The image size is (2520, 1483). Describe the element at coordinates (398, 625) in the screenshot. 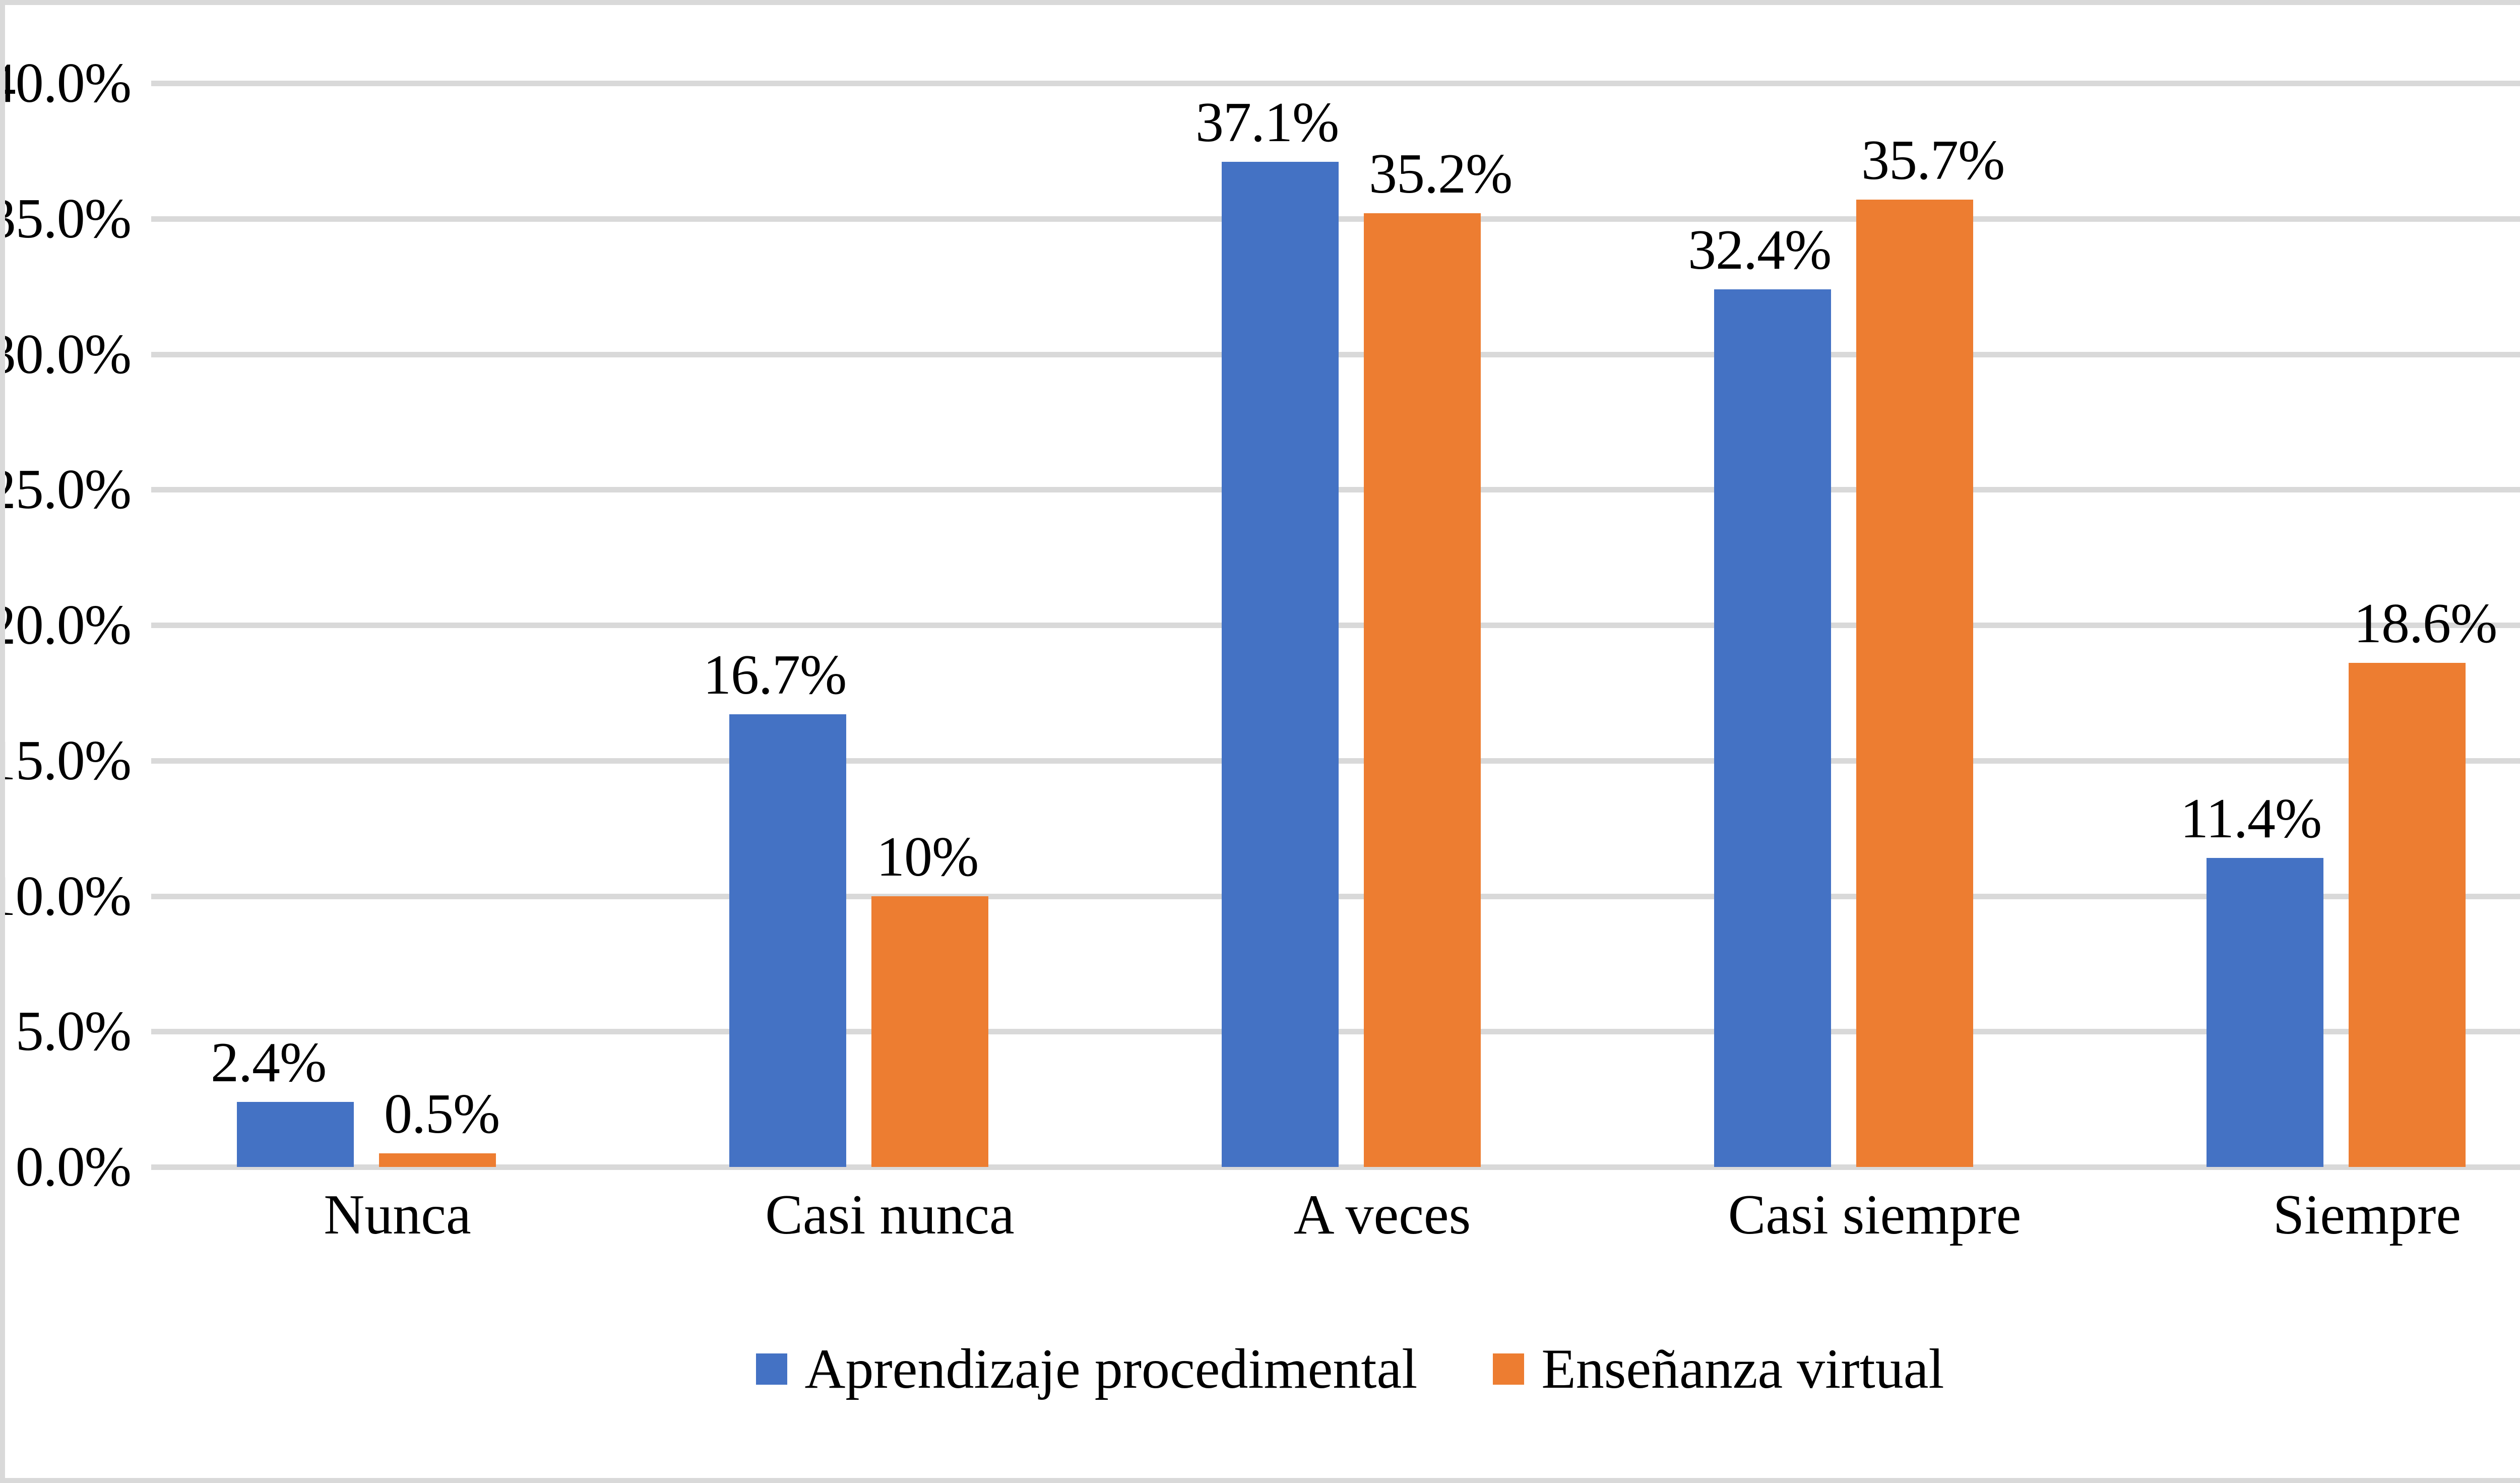

I see `bar-group: 2.4% 0.5%` at that location.